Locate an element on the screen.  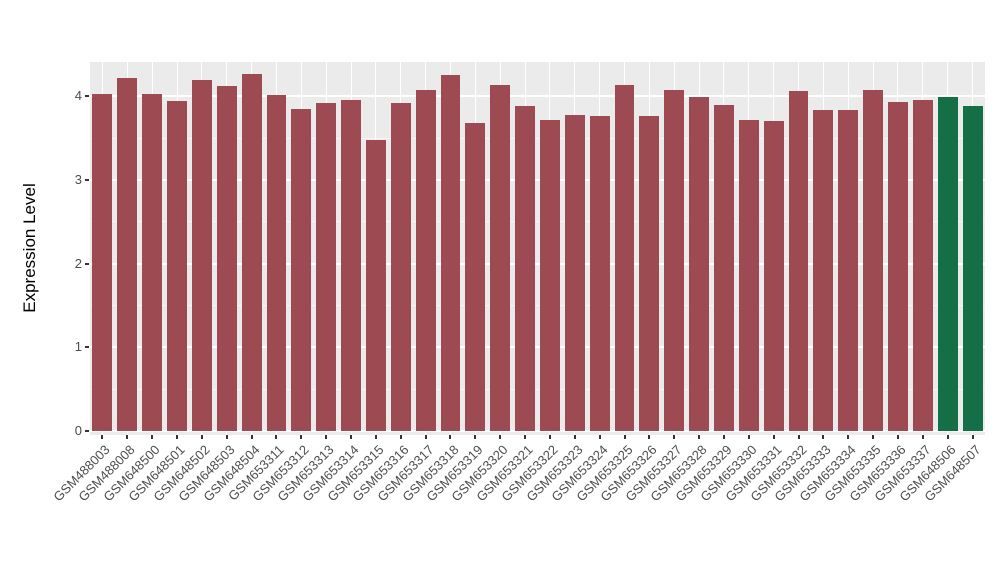
bar-GSM653337 is located at coordinates (922, 265).